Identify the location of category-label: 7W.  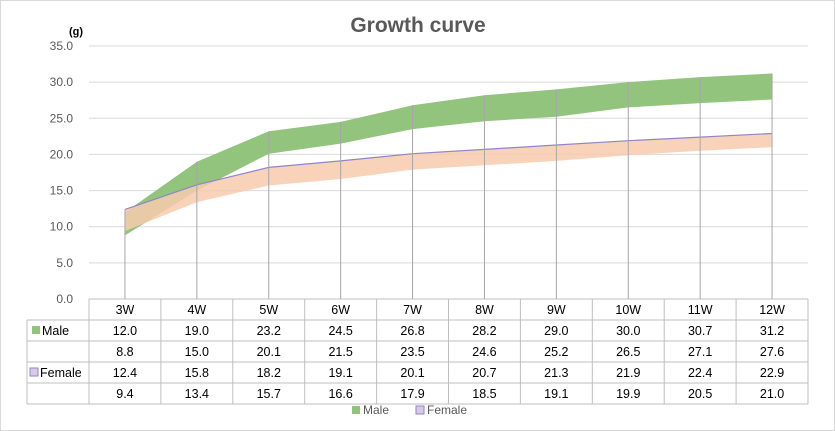
(412, 310).